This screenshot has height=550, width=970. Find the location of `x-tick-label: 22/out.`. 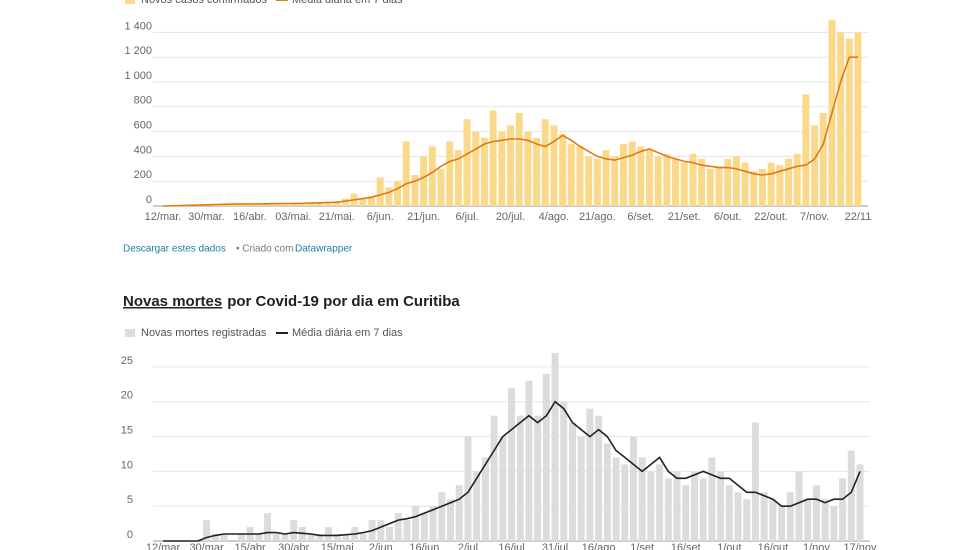

x-tick-label: 22/out. is located at coordinates (771, 217).